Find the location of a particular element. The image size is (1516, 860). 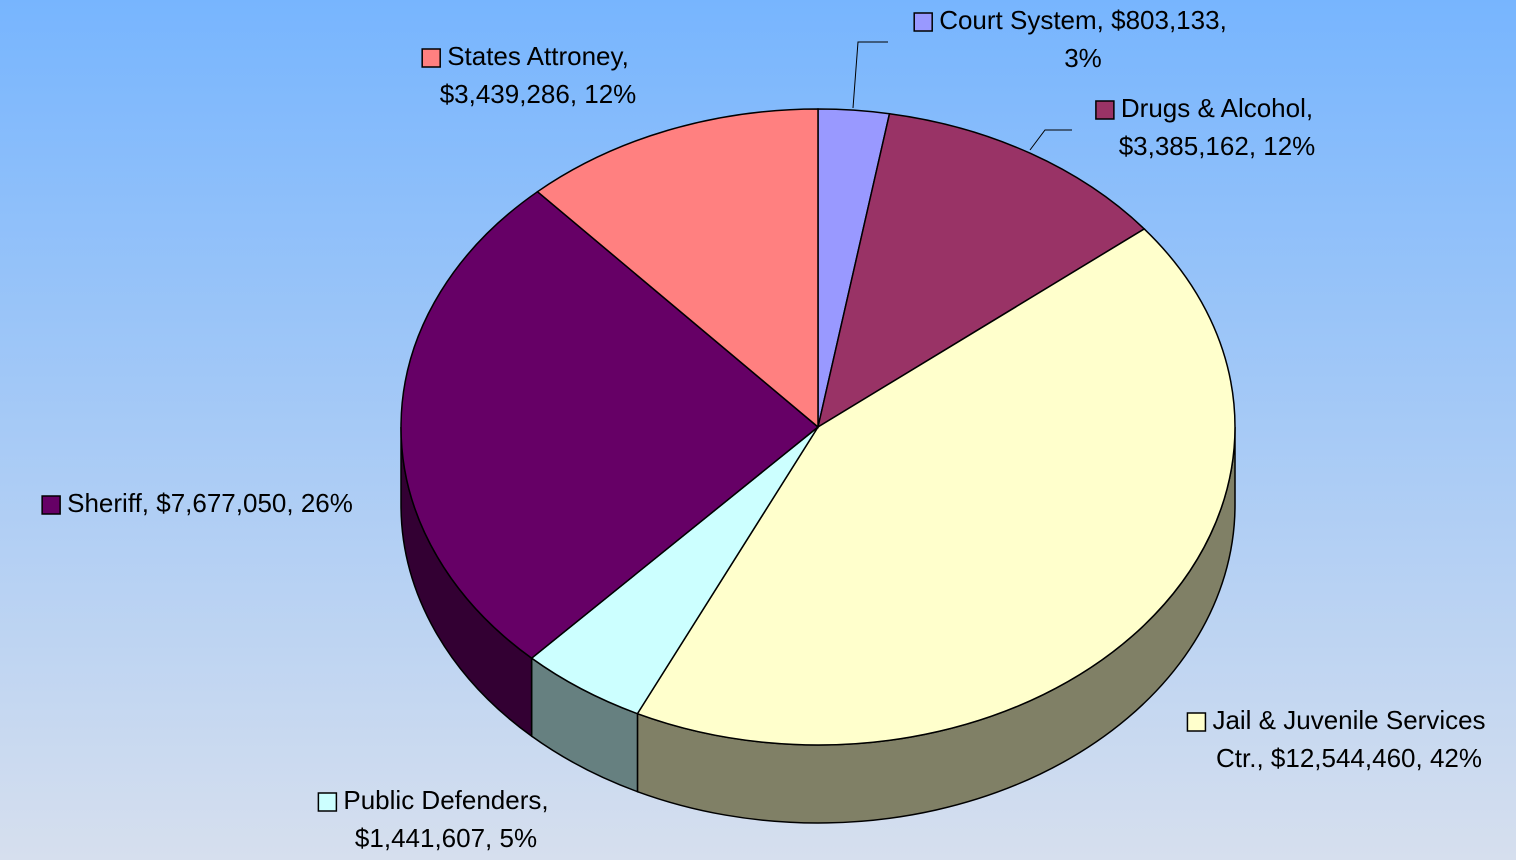

data-label: Ctr., $12,544,460, 42% is located at coordinates (1349, 758).